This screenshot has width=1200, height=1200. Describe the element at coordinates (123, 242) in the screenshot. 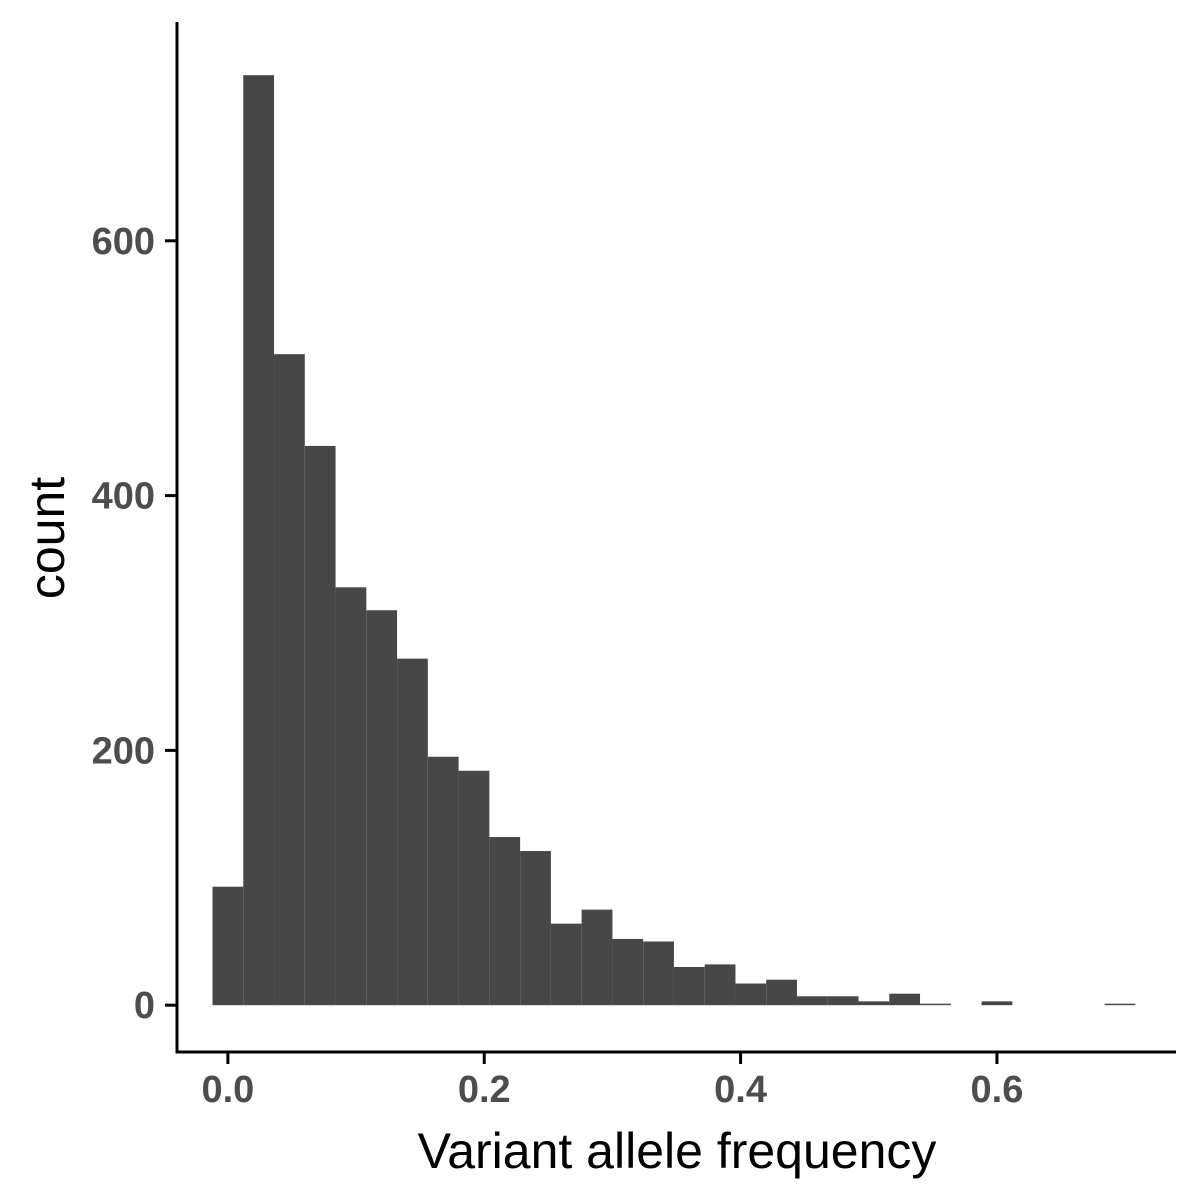

I see `y-tick-label-3: 600` at that location.